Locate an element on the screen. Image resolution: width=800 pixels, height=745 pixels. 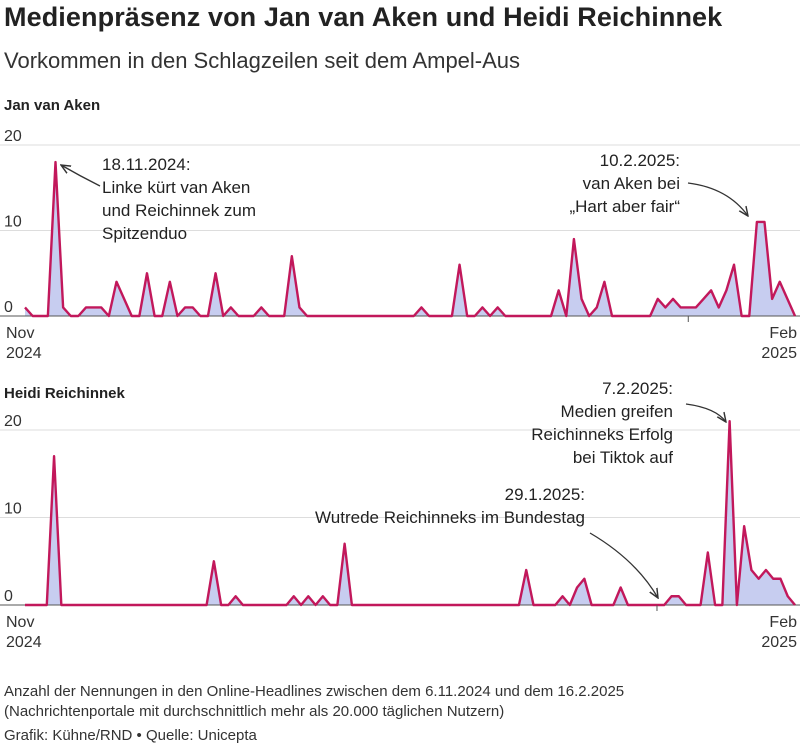
annotation-text: Medien greifen is located at coordinates (617, 411).